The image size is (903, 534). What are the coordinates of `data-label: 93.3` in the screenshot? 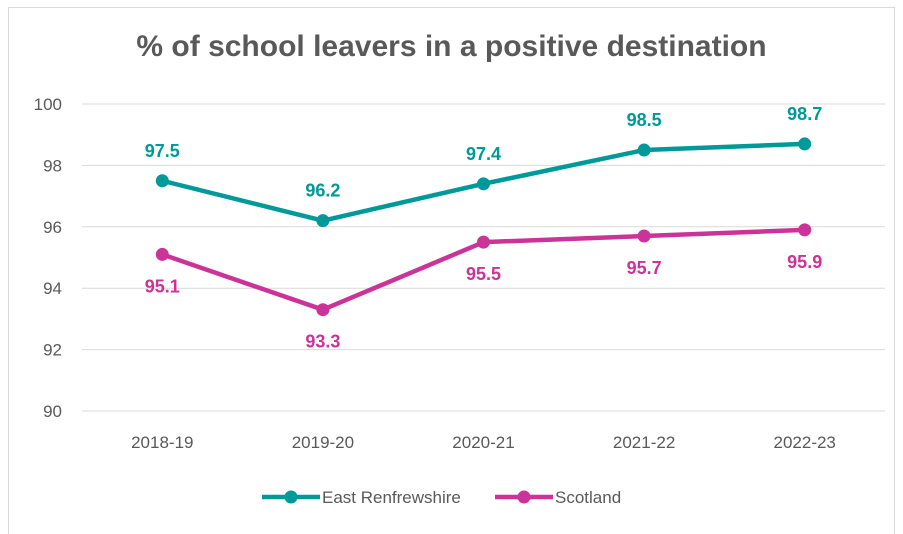 It's located at (322, 342).